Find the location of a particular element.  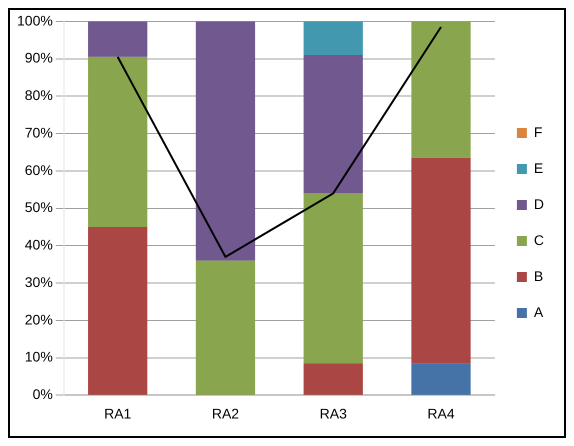

y-tick-label: 70% is located at coordinates (38, 132).